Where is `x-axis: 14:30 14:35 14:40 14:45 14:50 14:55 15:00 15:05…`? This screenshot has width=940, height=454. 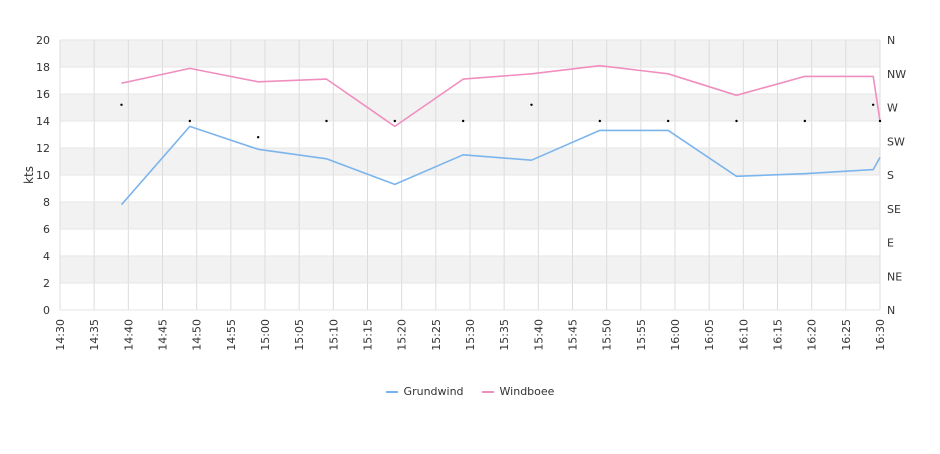 x-axis: 14:30 14:35 14:40 14:45 14:50 14:55 15:00 15:05… is located at coordinates (470, 335).